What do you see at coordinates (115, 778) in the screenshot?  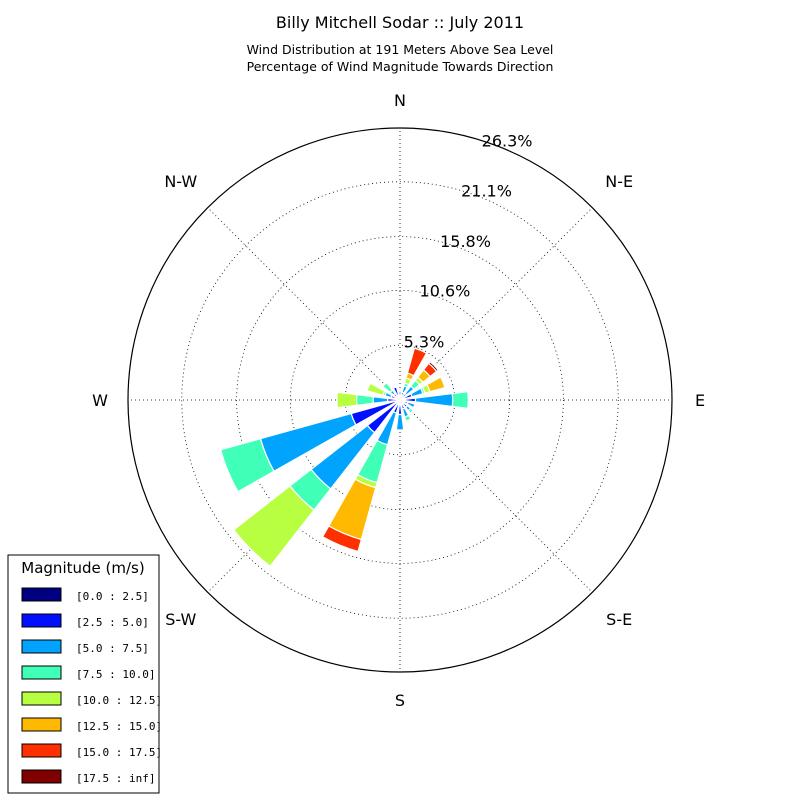 I see `legend-label: [17.5 : inf]` at bounding box center [115, 778].